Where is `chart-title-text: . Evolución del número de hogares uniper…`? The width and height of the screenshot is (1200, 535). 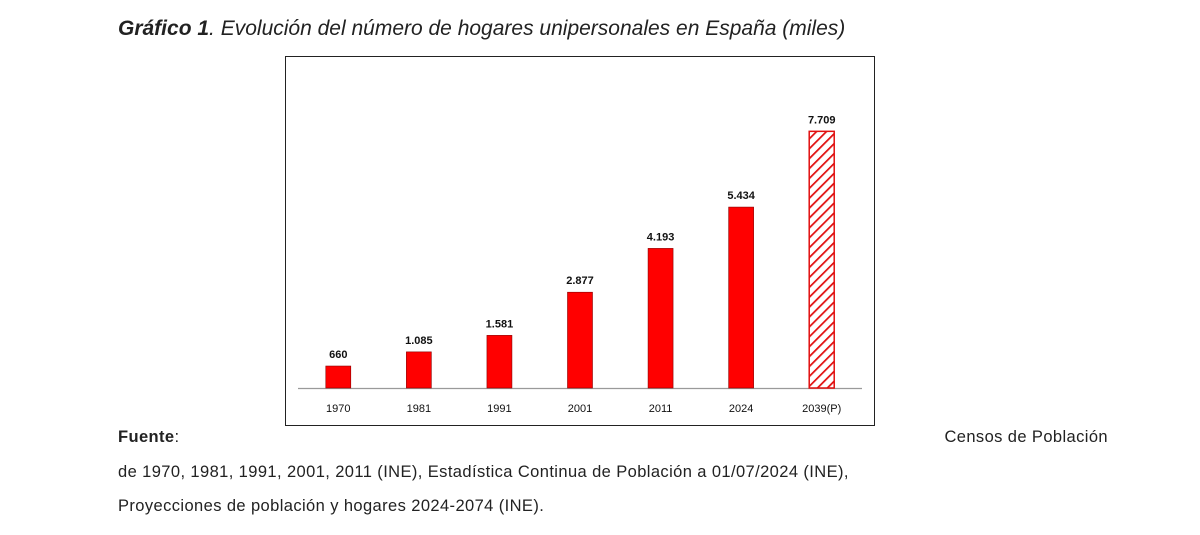
chart-title-text: . Evolución del número de hogares uniper… is located at coordinates (527, 28).